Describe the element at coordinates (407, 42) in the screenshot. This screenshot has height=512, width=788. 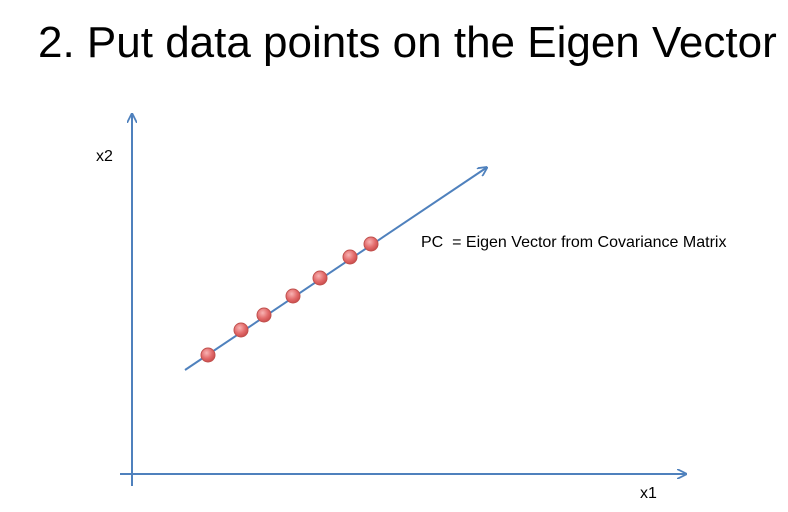
I see `slide-title: 2. Put data points on the Eigen Vector` at that location.